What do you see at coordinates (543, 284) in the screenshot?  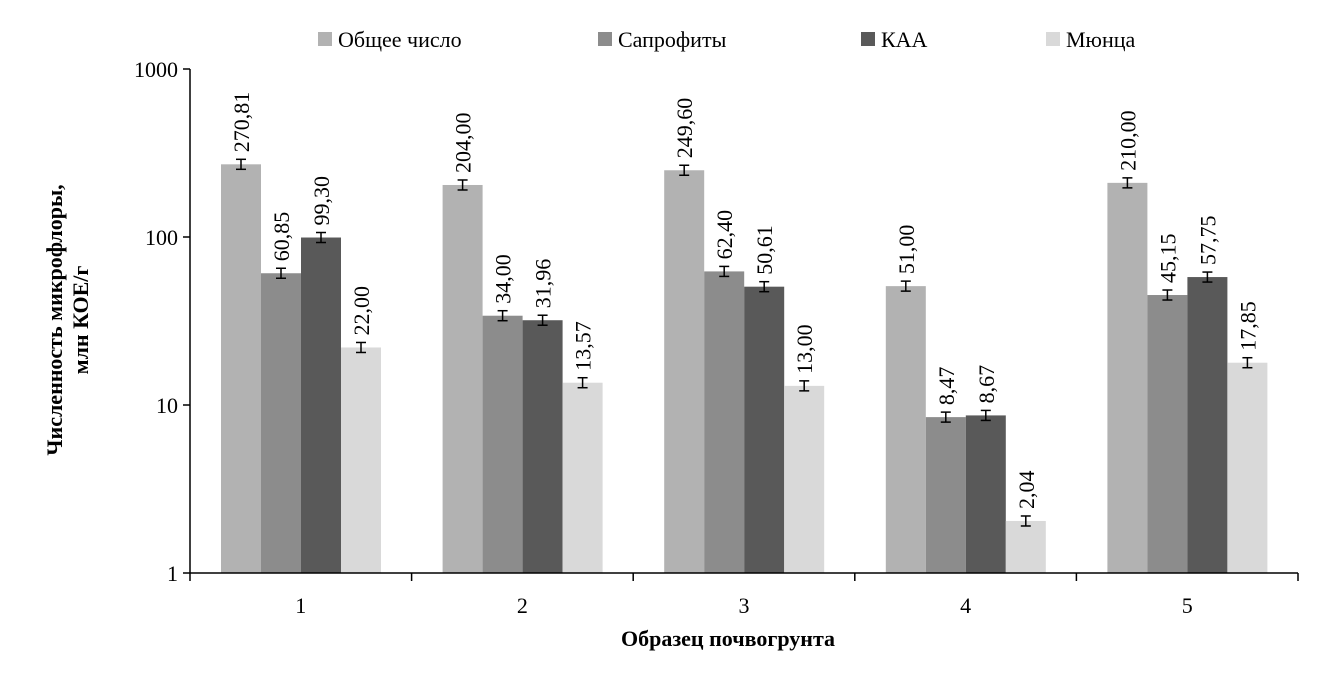 I see `data-label: 31,96` at bounding box center [543, 284].